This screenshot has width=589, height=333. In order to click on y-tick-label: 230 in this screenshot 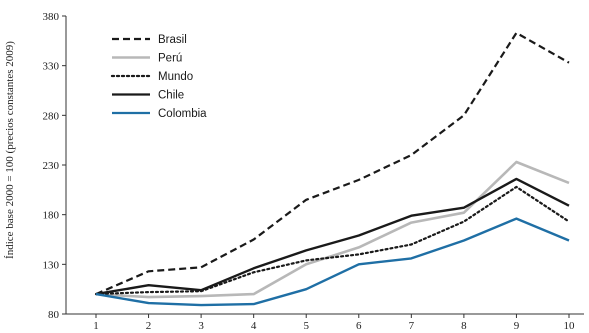, I will do `click(51, 166)`.